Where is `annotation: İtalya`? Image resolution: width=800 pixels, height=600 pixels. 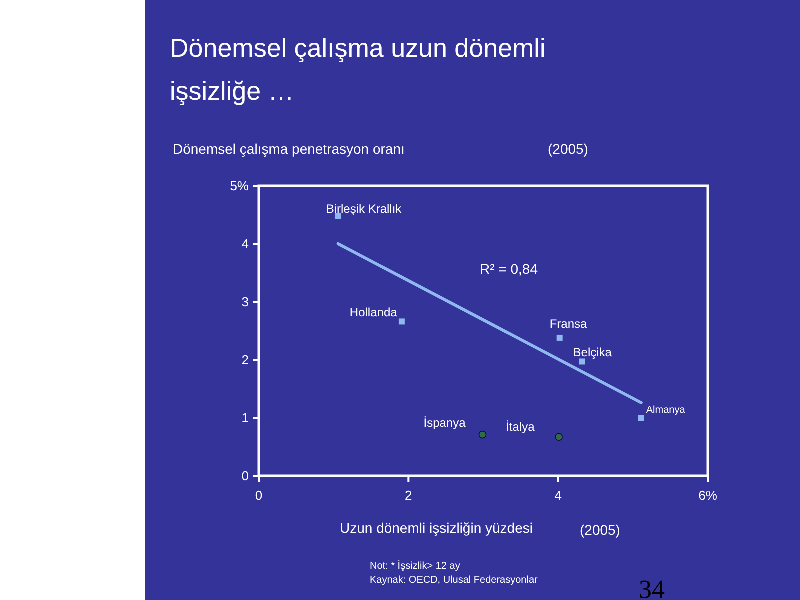
annotation: İtalya is located at coordinates (521, 427).